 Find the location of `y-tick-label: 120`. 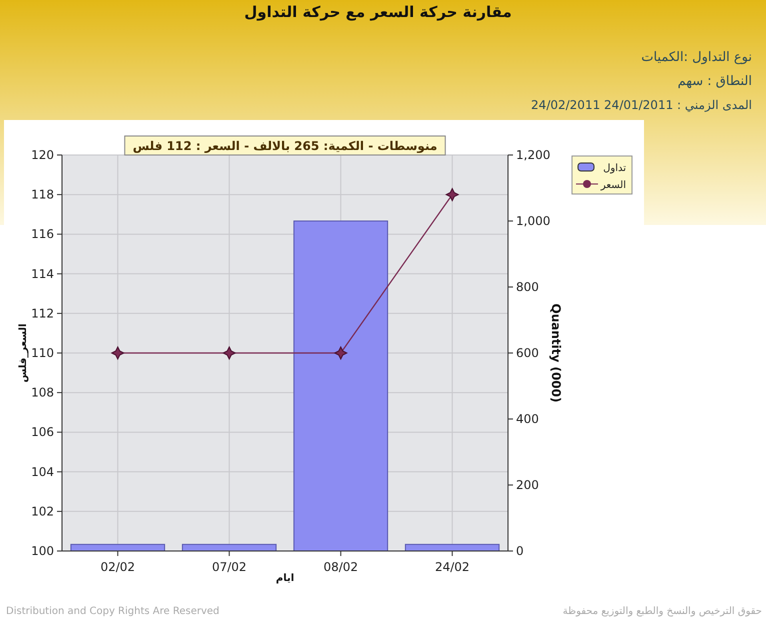

y-tick-label: 120 is located at coordinates (42, 155).